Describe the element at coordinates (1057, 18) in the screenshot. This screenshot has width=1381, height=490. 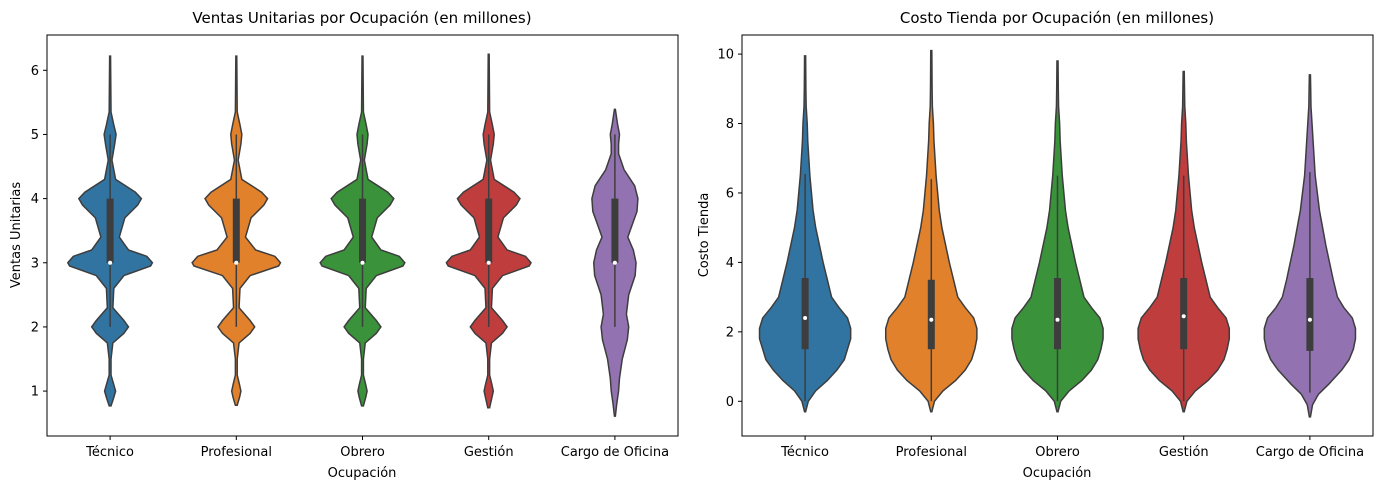
I see `chart-title: Costo Tienda por Ocupación (en millones)` at that location.